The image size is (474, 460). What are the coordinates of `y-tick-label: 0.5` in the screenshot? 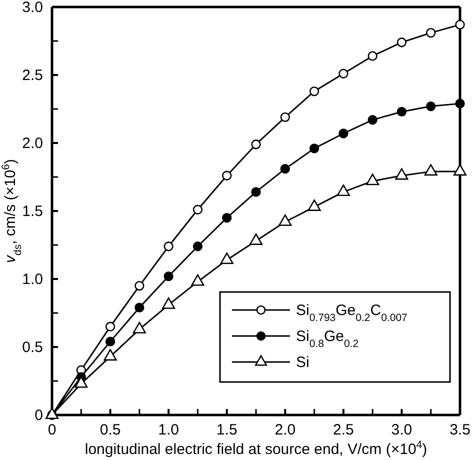 It's located at (32, 347).